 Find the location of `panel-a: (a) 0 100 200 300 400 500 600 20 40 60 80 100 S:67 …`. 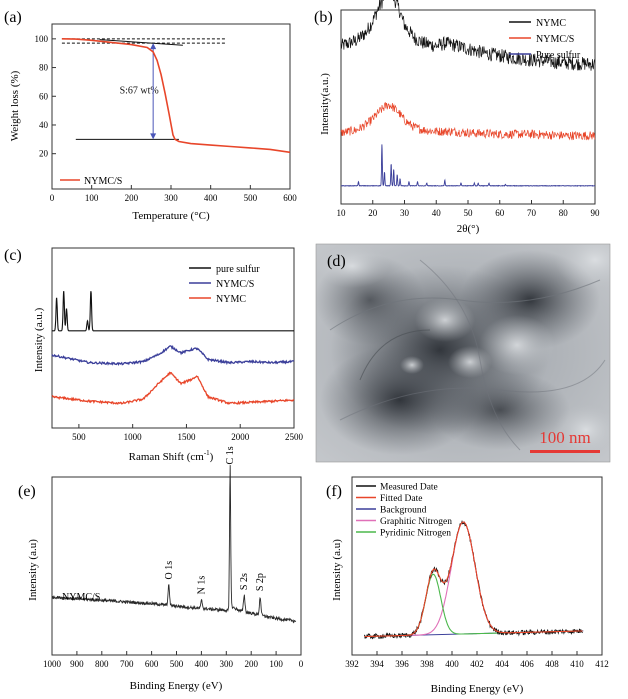

panel-a: (a) 0 100 200 300 400 500 600 20 40 60 80 100 S:67 … is located at coordinates (150, 115).